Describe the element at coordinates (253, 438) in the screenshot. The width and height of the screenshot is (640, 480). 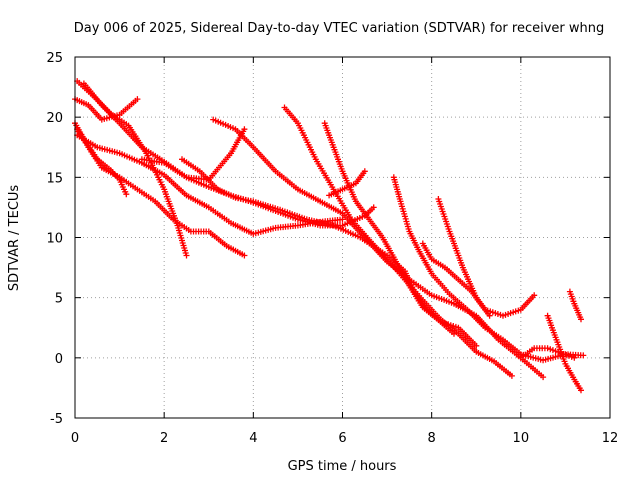
I see `x-tick-label: 4` at that location.